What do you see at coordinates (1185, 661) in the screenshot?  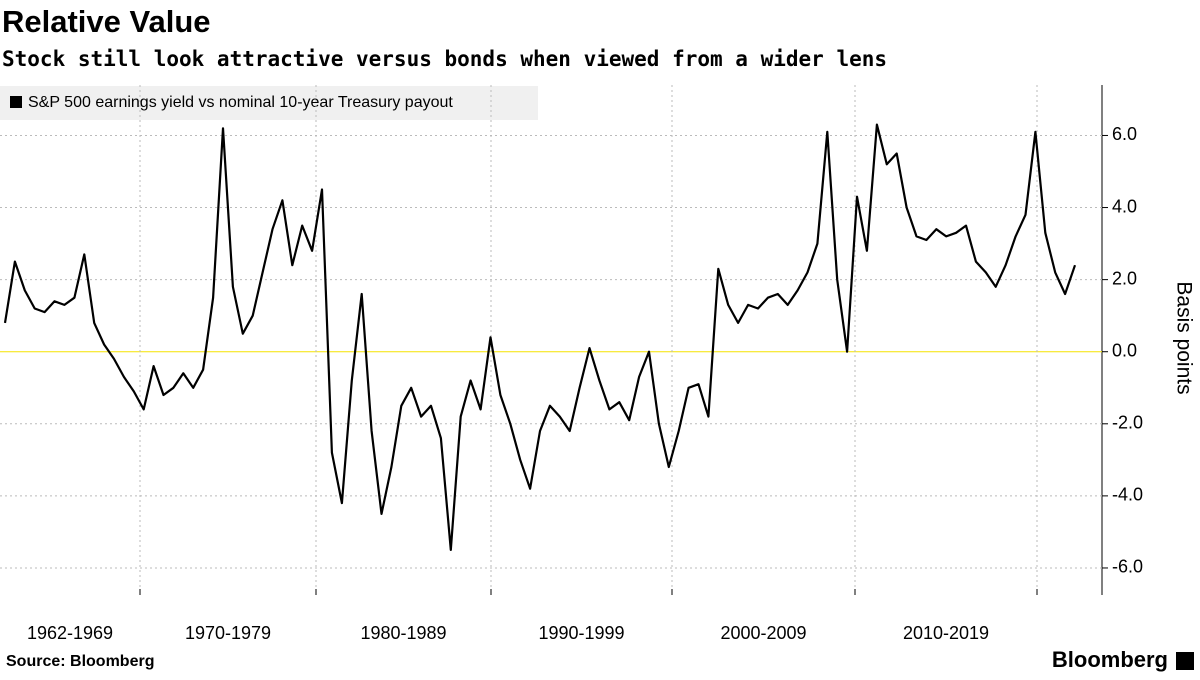 I see `brand-icon` at bounding box center [1185, 661].